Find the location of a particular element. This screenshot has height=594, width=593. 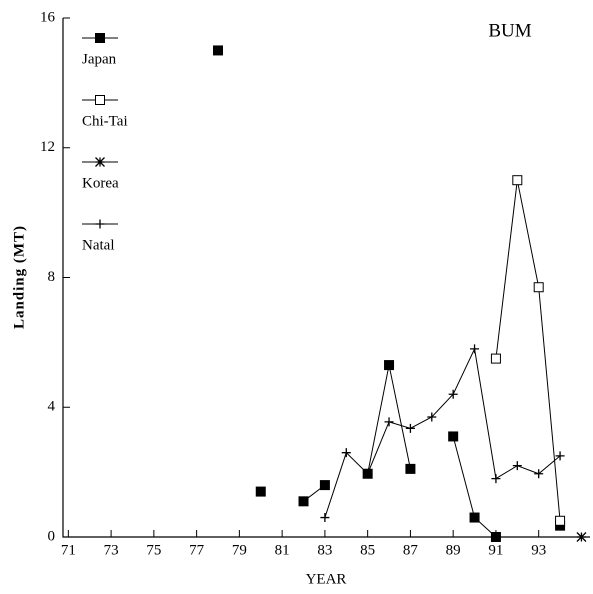

x-tick-label: 87 is located at coordinates (411, 550).